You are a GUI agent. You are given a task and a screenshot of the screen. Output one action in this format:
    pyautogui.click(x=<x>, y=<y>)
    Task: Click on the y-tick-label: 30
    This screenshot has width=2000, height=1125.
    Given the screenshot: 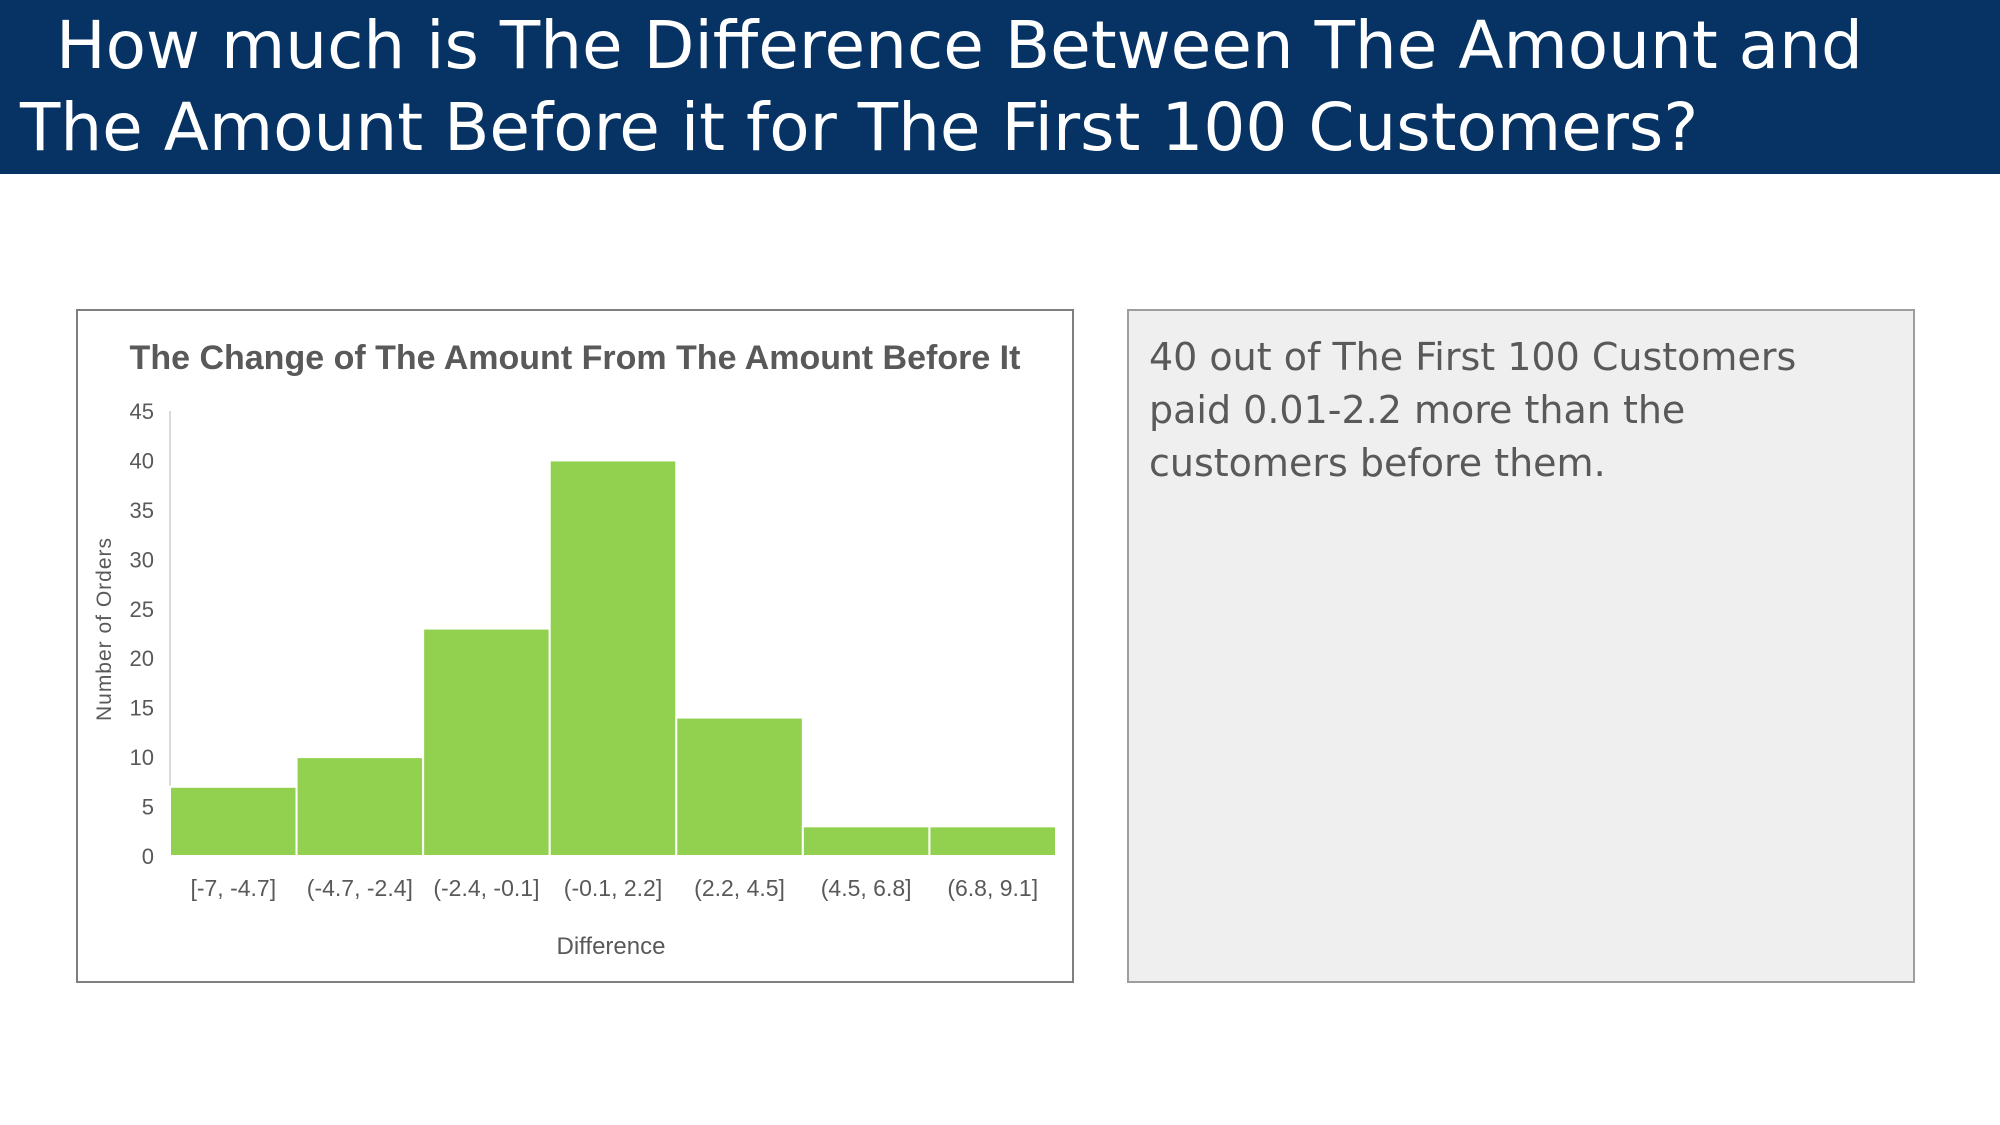 What is the action you would take?
    pyautogui.click(x=142, y=559)
    